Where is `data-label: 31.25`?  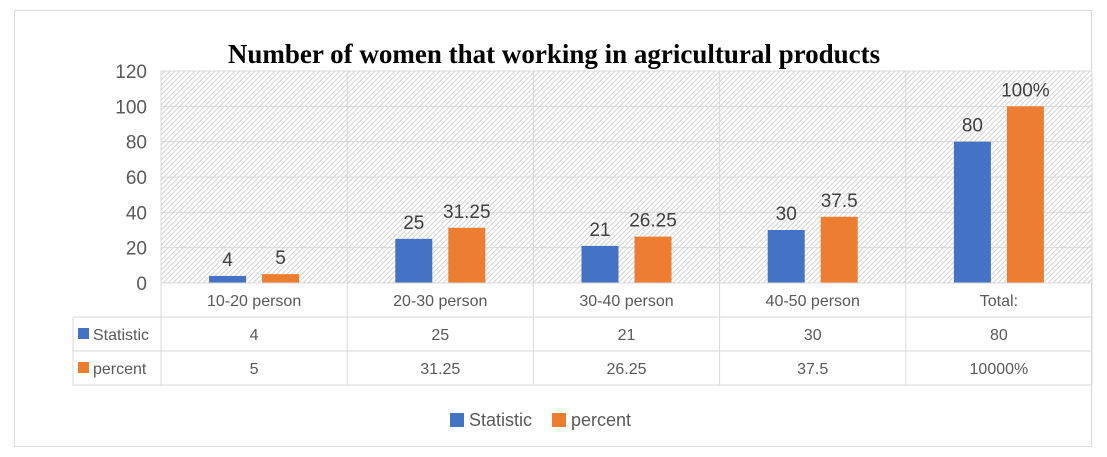 data-label: 31.25 is located at coordinates (467, 212).